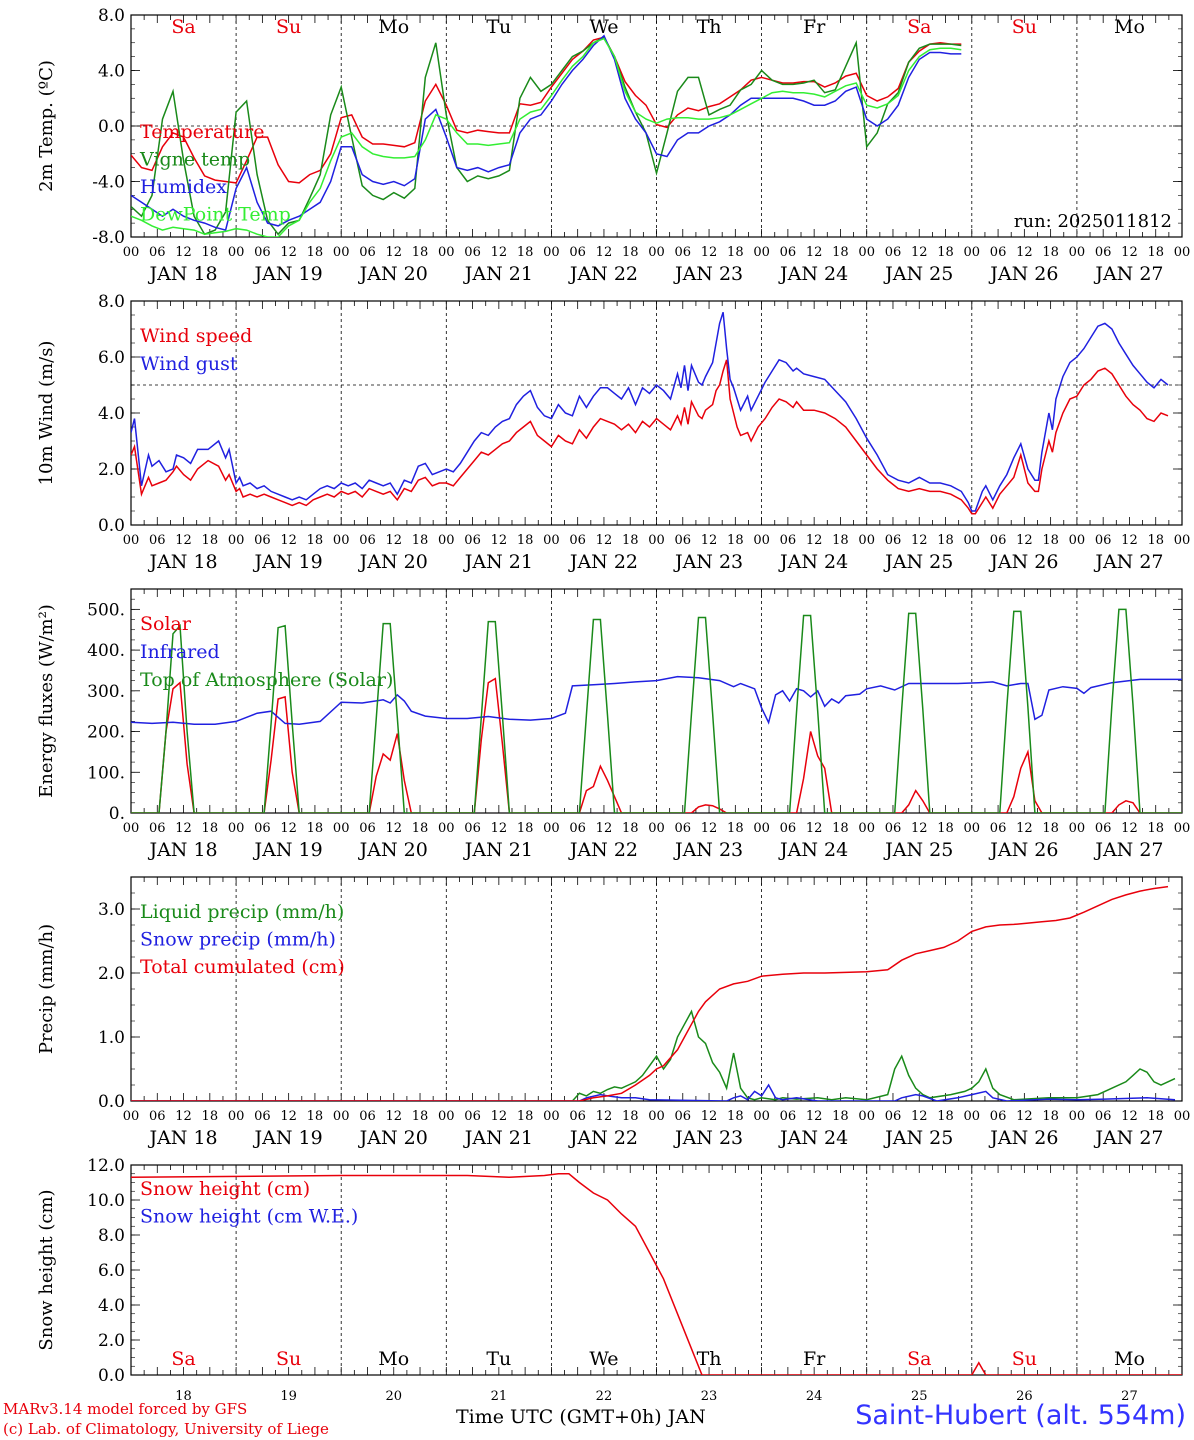 The width and height of the screenshot is (1194, 1440). What do you see at coordinates (393, 1394) in the screenshot?
I see `day-number-label: 20` at bounding box center [393, 1394].